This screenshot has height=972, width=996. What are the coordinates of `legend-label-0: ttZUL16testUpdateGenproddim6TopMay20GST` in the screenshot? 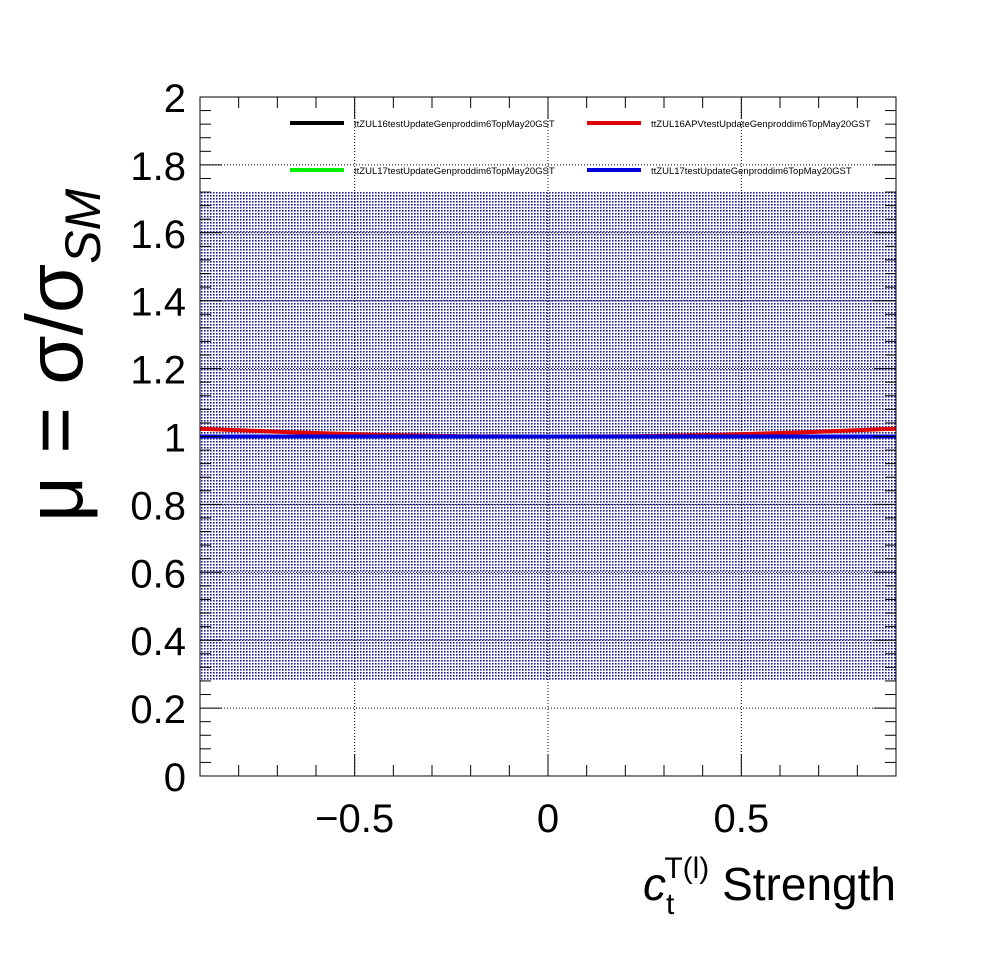 It's located at (454, 124).